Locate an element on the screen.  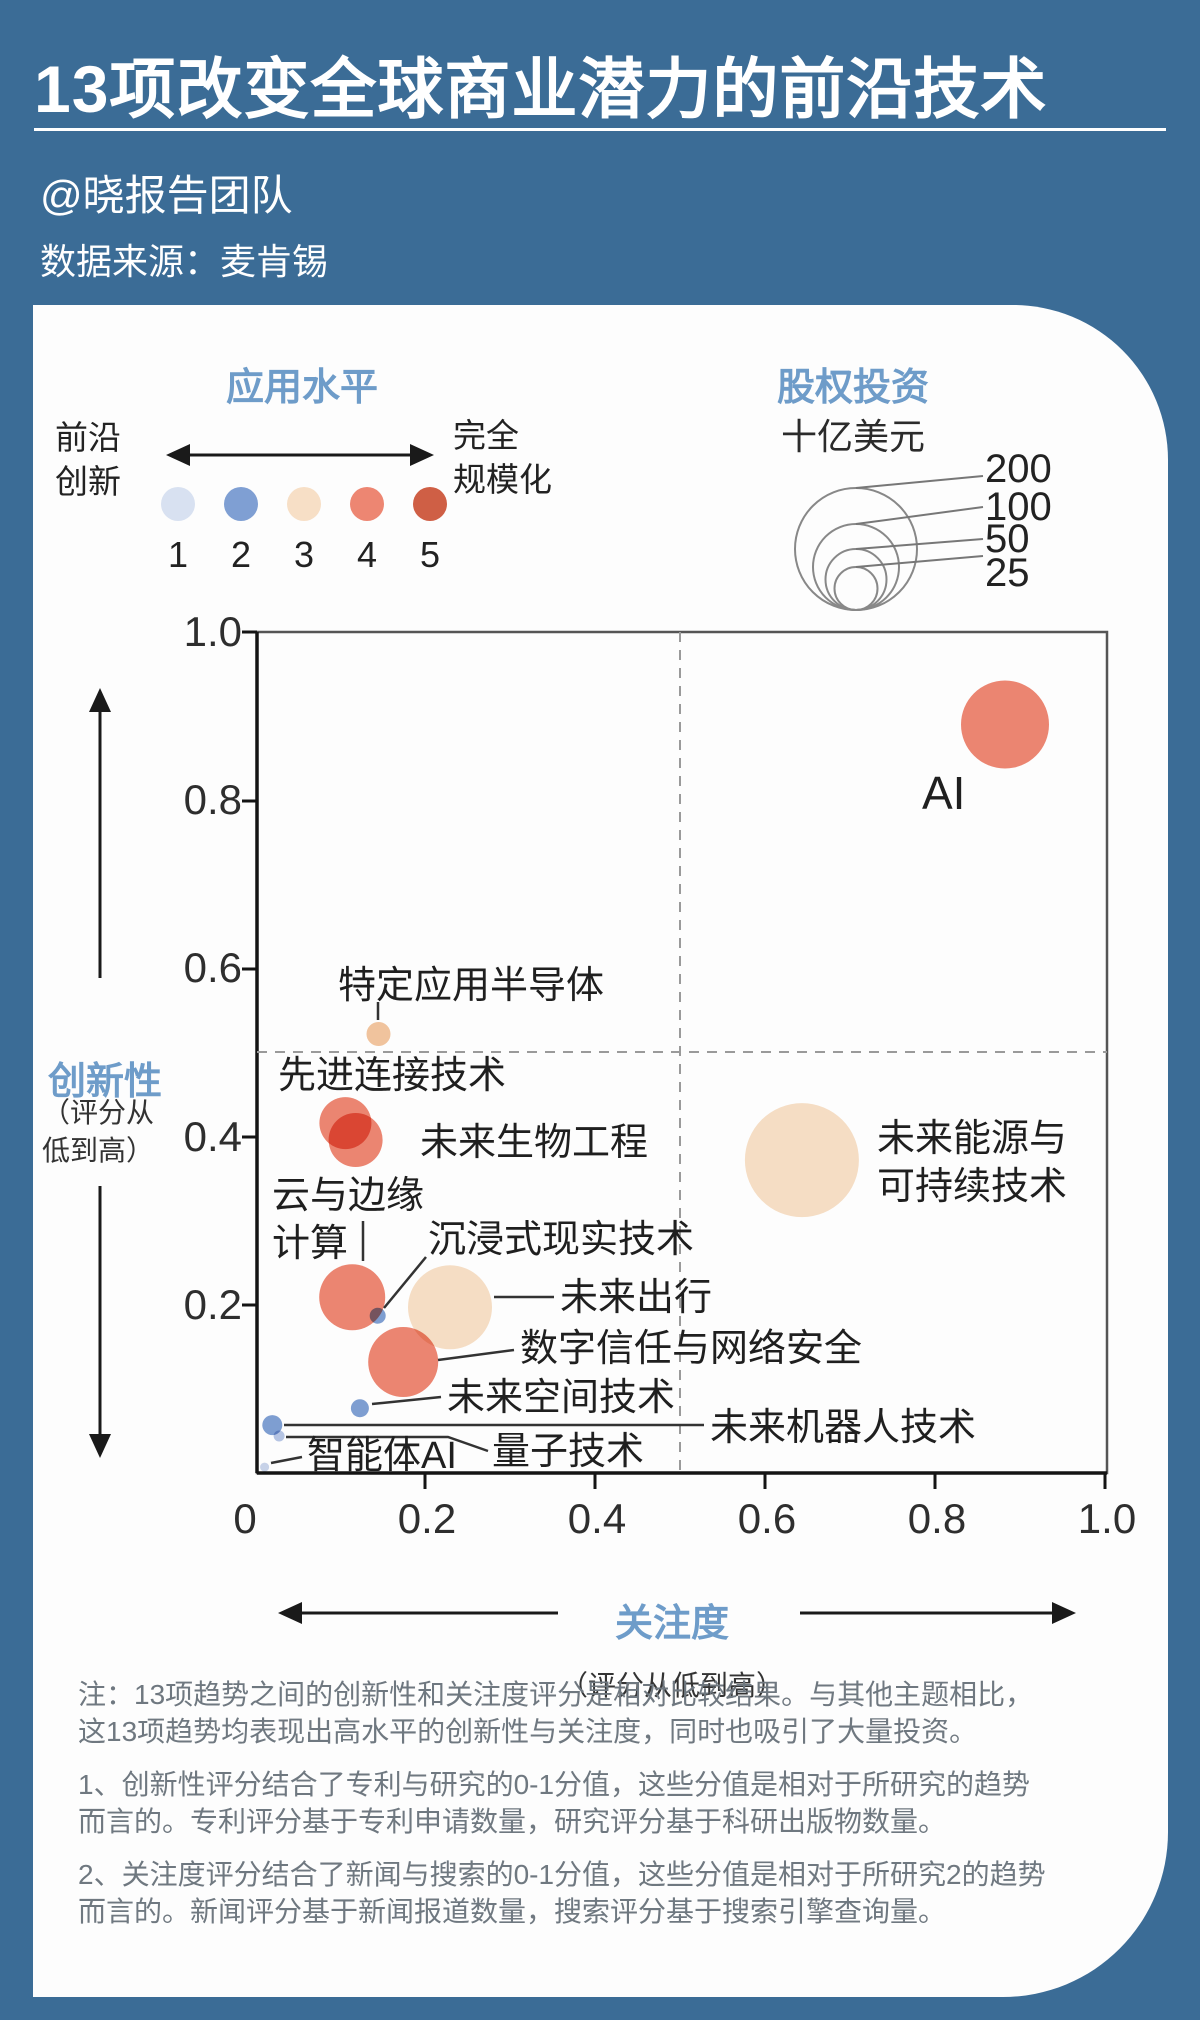
byline: @晓报告团队 is located at coordinates (166, 195).